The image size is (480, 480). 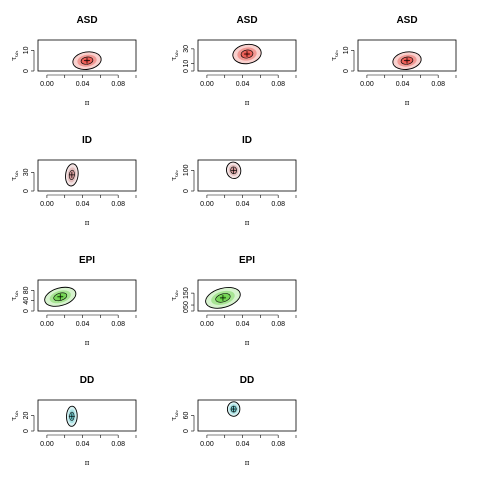 What do you see at coordinates (186, 416) in the screenshot?
I see `y-tick-label: 60` at bounding box center [186, 416].